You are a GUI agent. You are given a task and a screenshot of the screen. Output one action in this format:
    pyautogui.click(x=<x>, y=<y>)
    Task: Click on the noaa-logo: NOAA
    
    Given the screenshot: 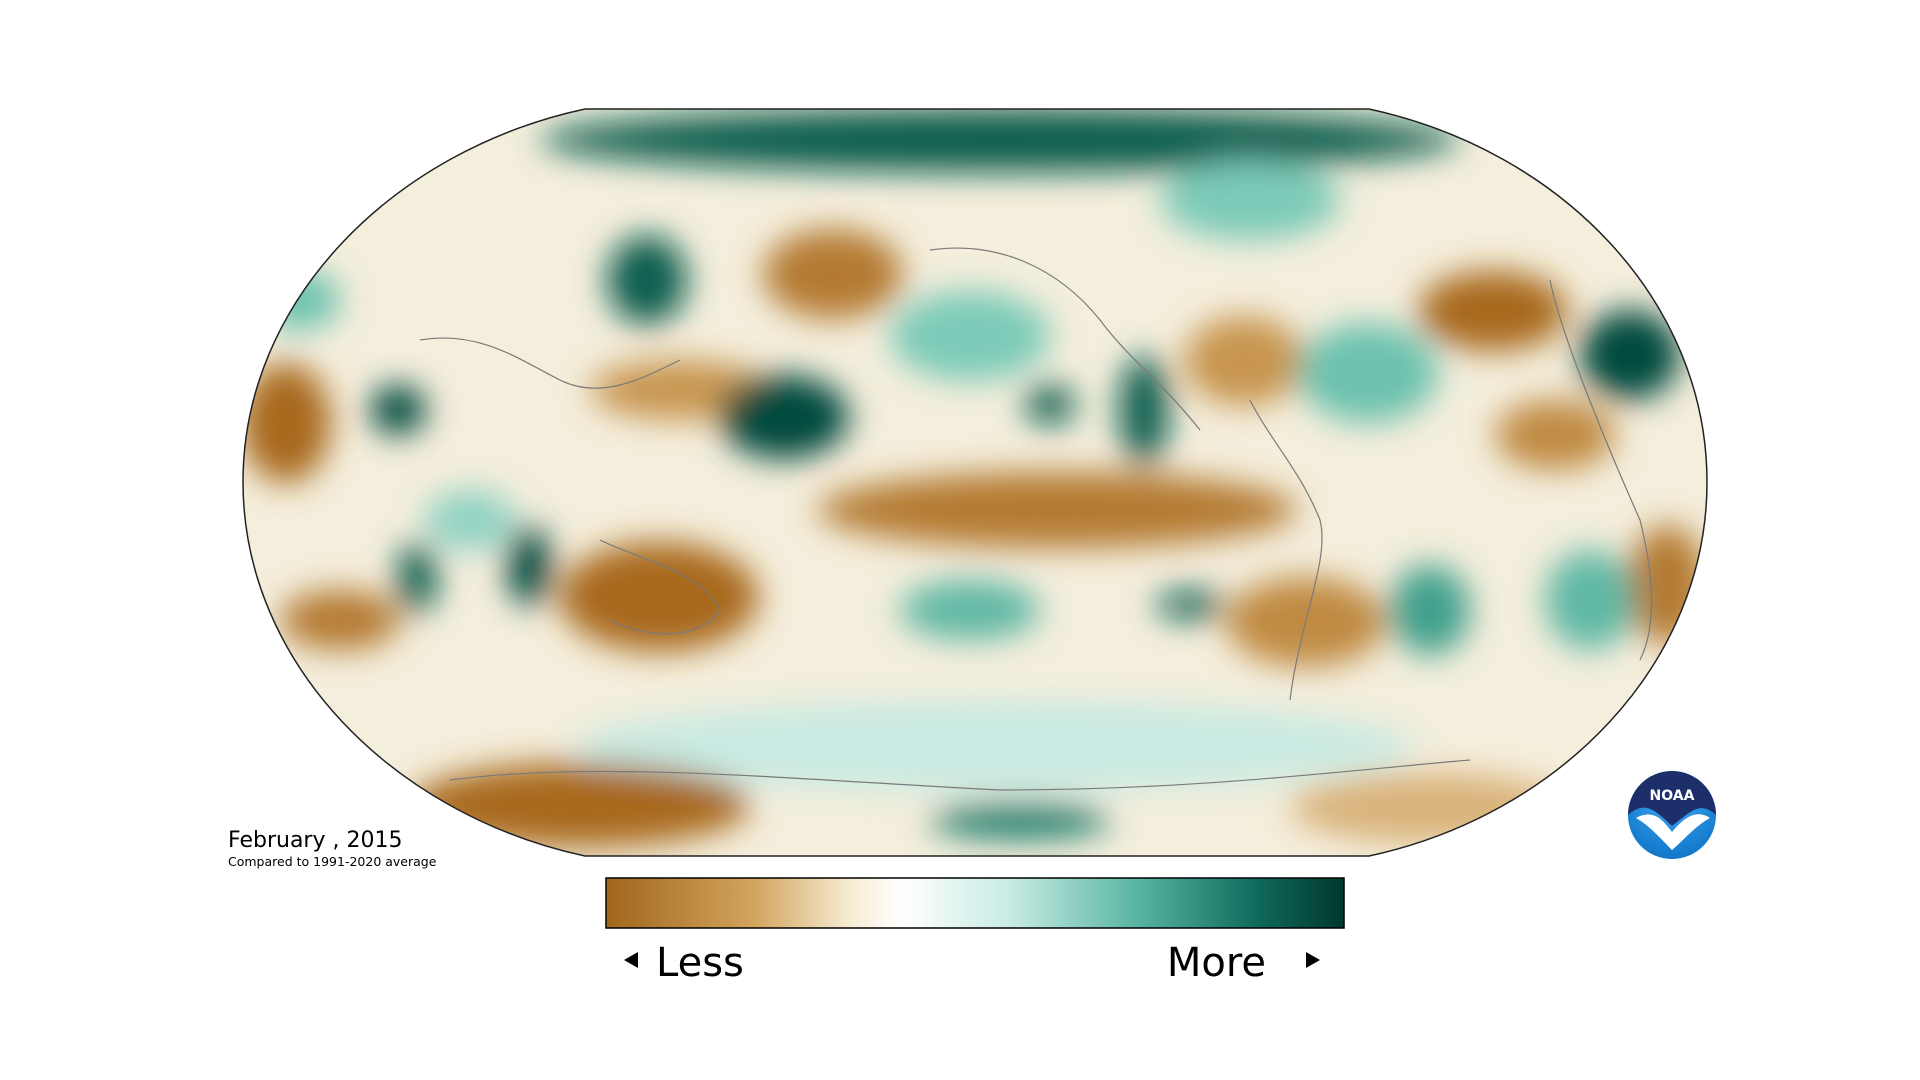 What is the action you would take?
    pyautogui.click(x=1672, y=815)
    